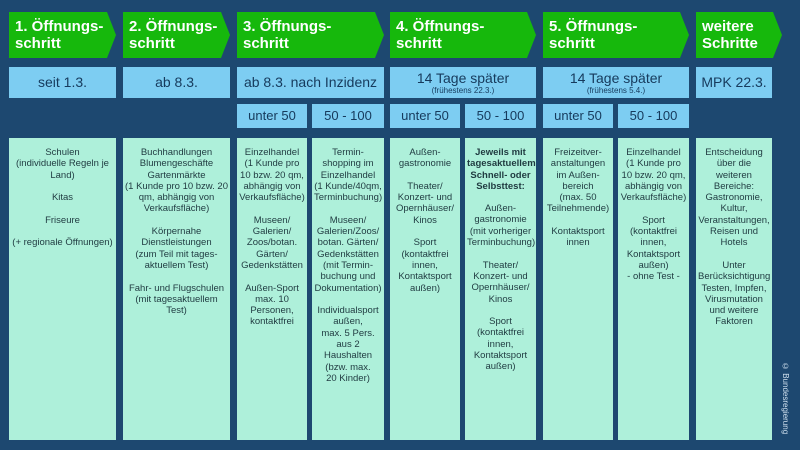  I want to click on copyright: © Bundesregierung, so click(785, 398).